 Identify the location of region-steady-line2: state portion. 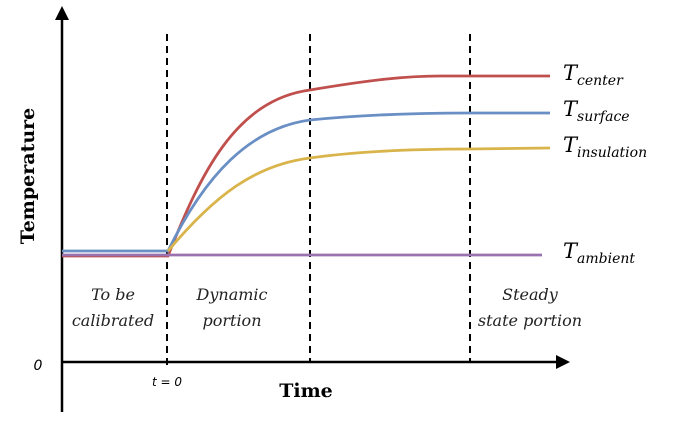
(530, 320).